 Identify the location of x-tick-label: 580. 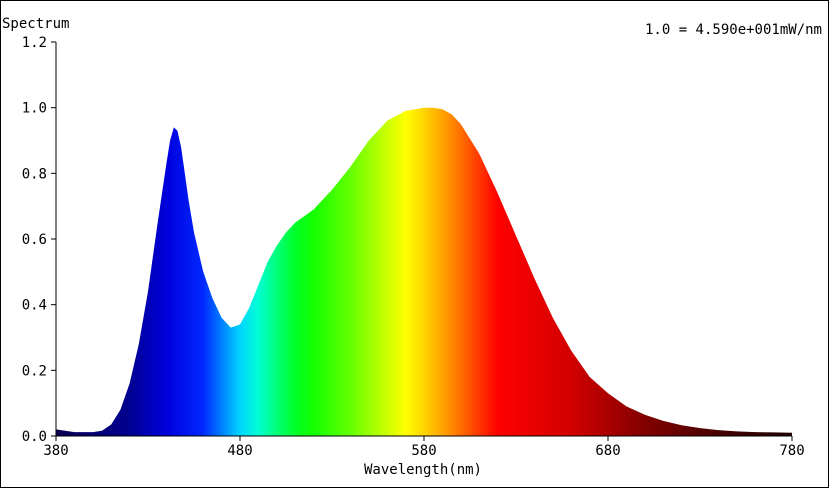
(423, 451).